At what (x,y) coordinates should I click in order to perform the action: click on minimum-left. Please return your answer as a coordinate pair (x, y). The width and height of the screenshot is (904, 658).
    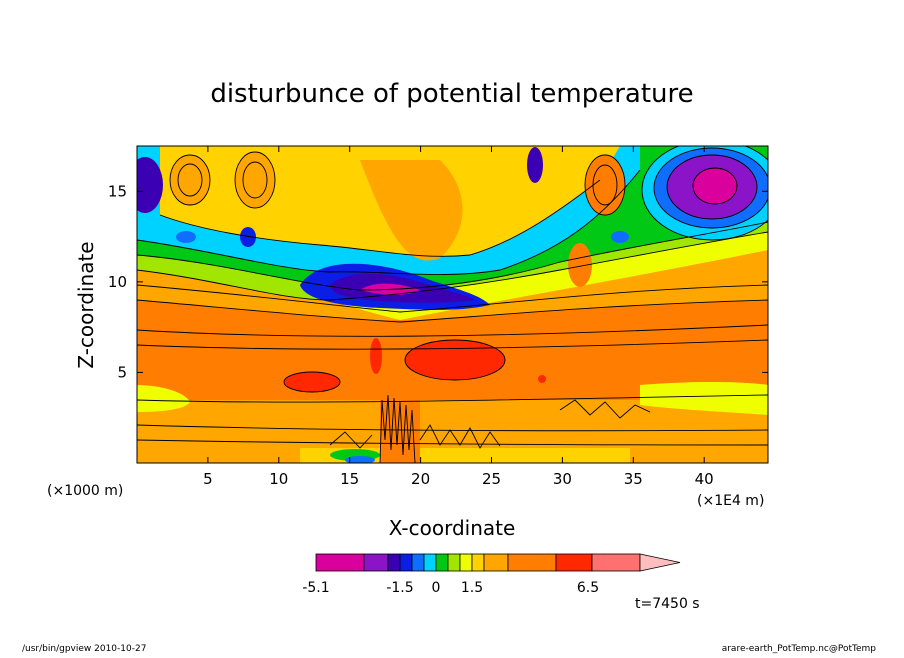
    Looking at the image, I should click on (150, 185).